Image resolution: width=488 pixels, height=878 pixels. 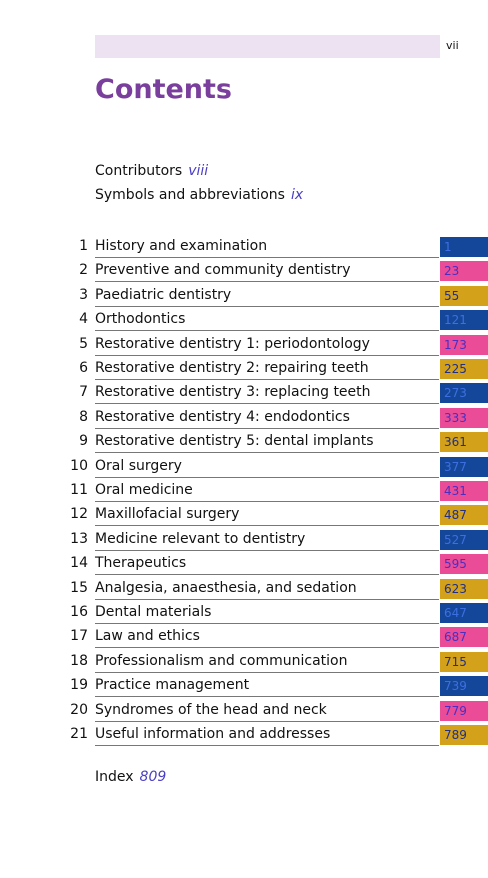 I want to click on chapter-page: 225, so click(x=464, y=369).